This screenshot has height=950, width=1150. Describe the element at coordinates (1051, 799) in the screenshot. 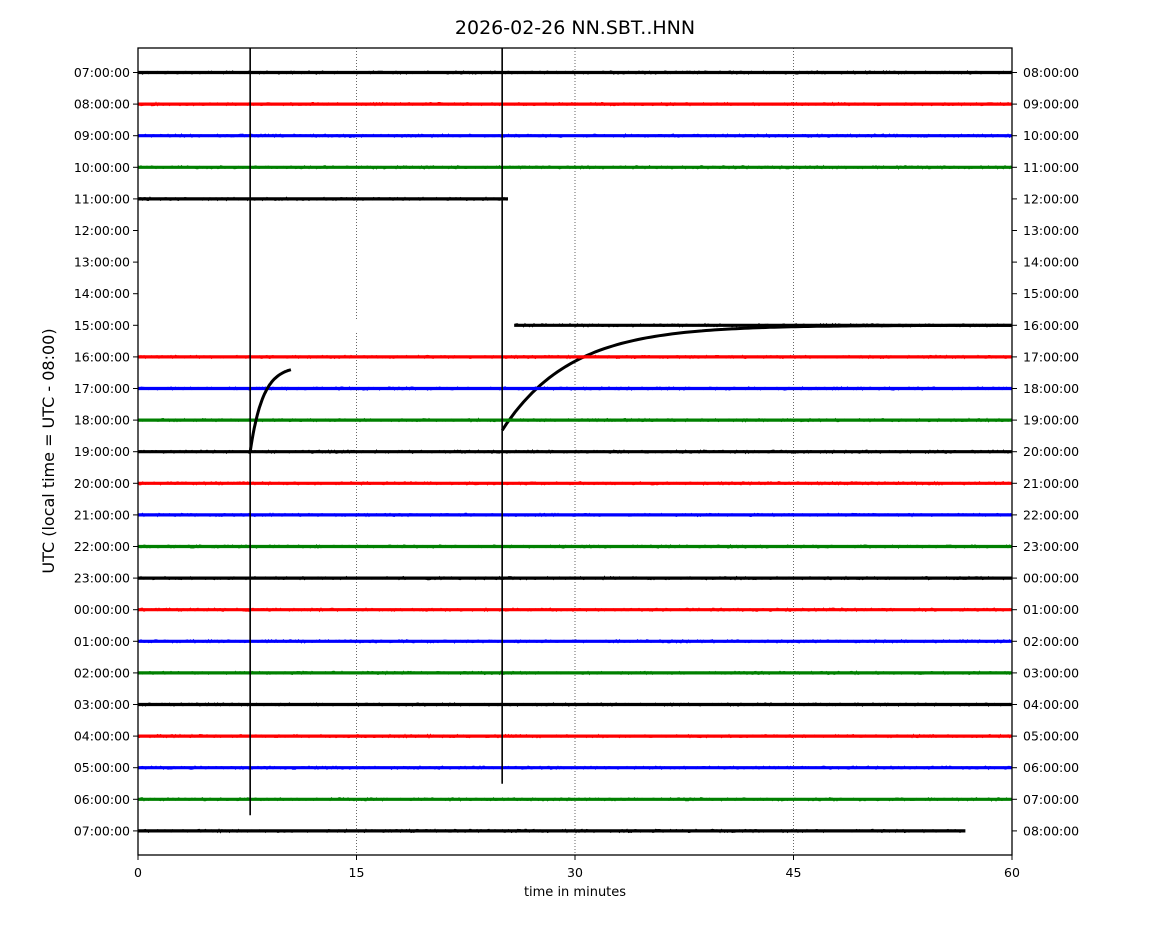

I see `y-tick-label-right: 07:00:00` at that location.